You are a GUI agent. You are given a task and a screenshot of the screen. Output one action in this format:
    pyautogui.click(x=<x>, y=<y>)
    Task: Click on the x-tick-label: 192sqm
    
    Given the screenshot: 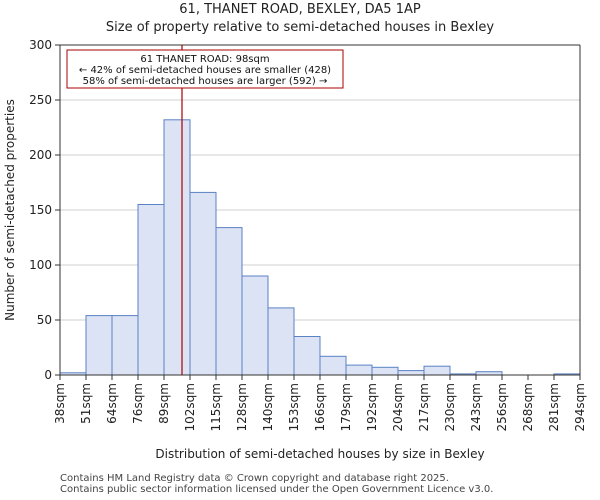 What is the action you would take?
    pyautogui.click(x=372, y=407)
    